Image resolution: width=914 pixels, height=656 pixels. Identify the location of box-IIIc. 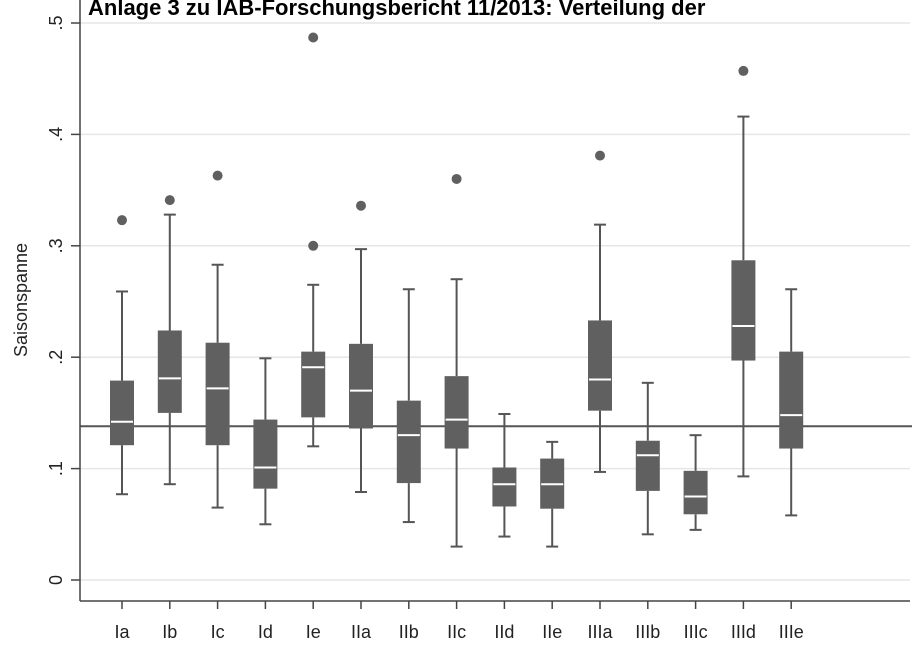
(695, 482).